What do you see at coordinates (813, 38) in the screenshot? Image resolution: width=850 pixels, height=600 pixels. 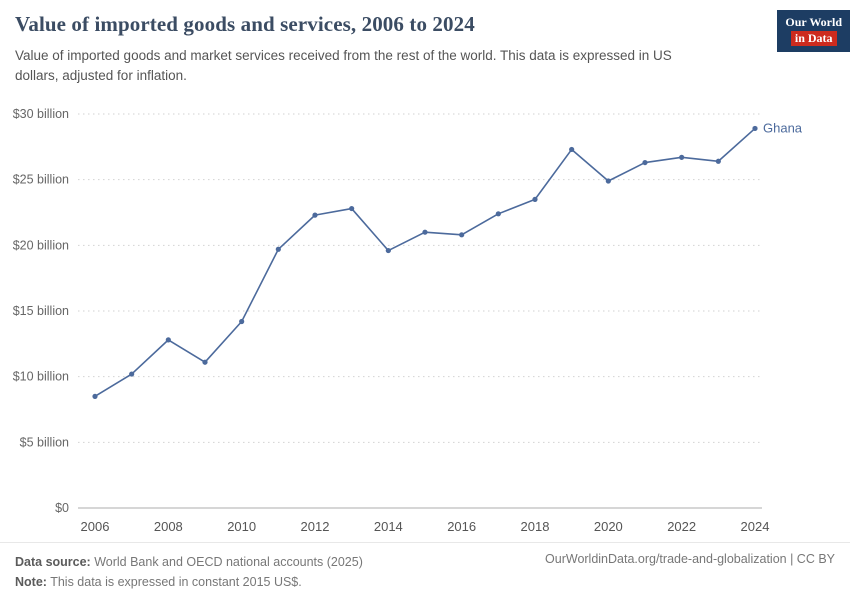 I see `logo-line-in-data: in Data` at bounding box center [813, 38].